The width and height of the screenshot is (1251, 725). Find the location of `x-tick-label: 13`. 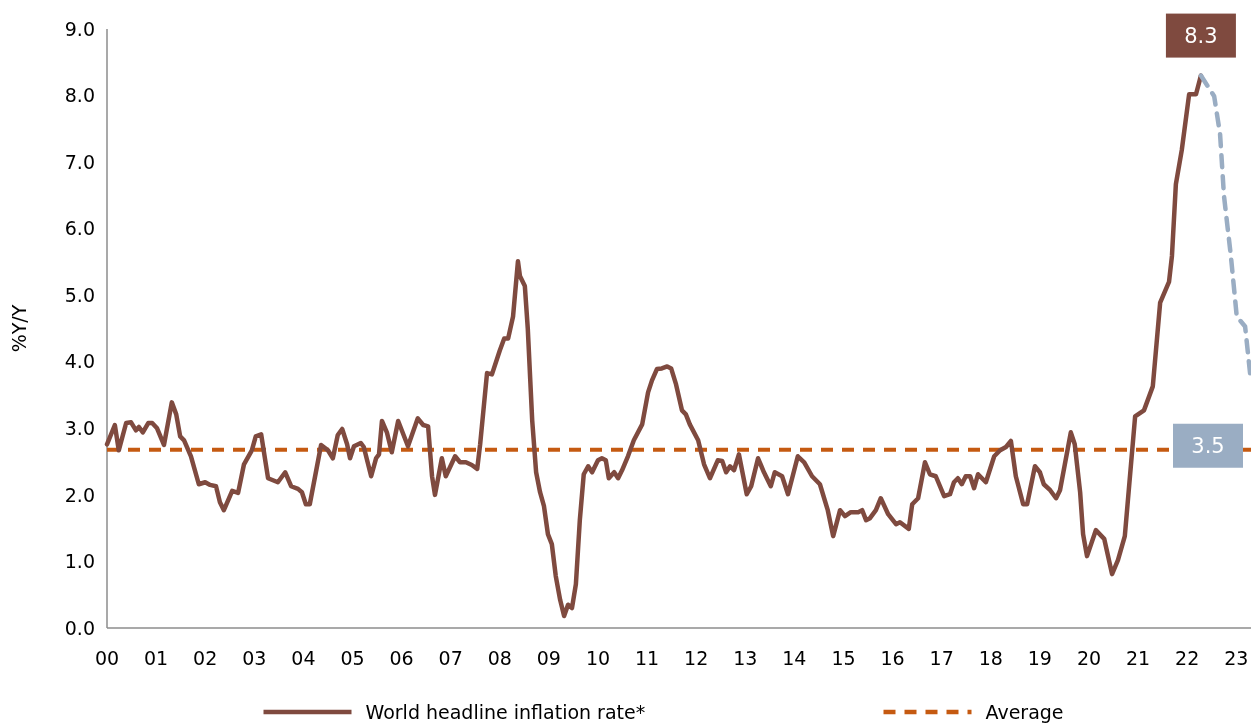

x-tick-label: 13 is located at coordinates (745, 657).